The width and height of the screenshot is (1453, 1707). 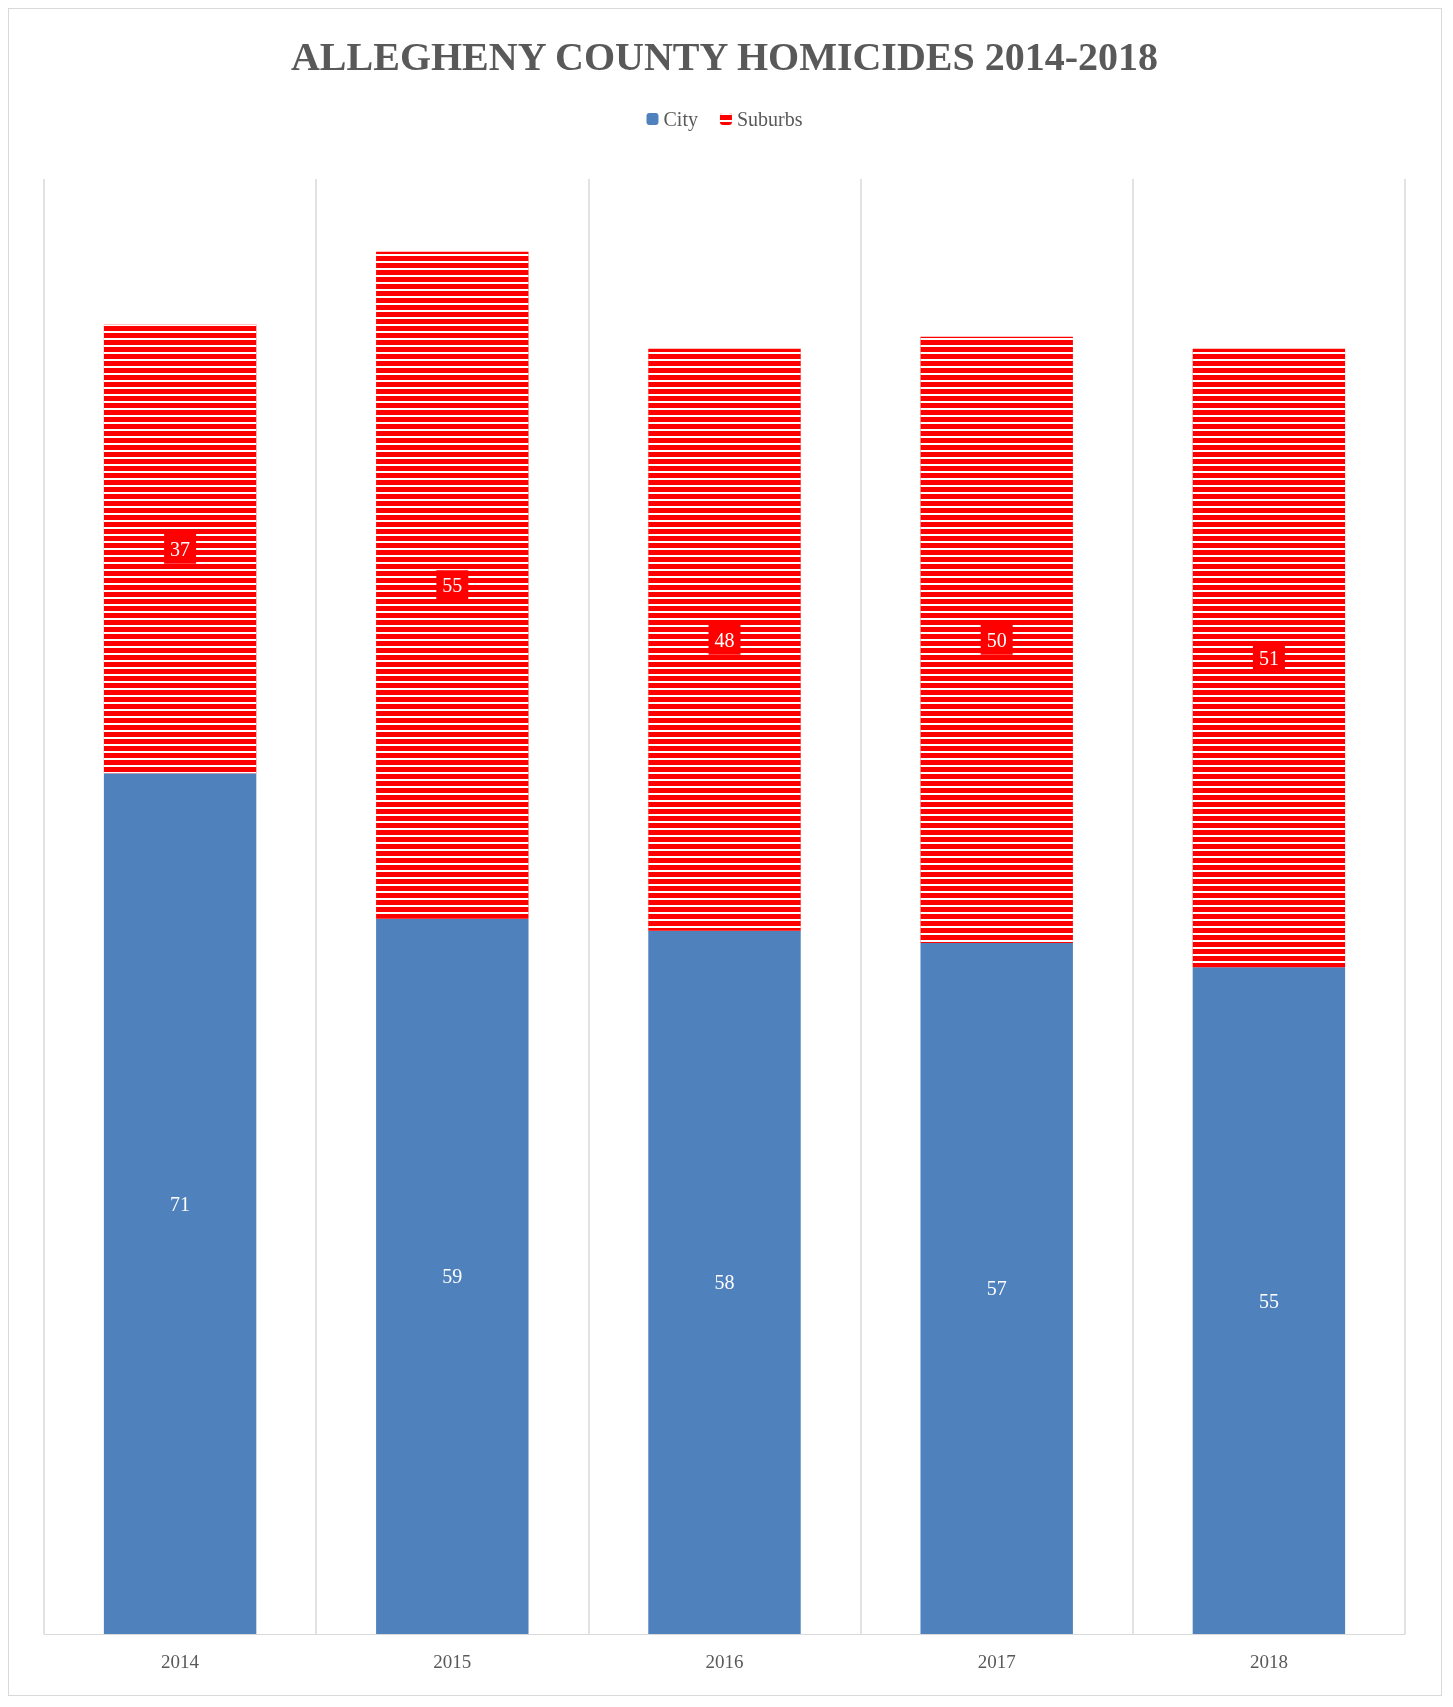 I want to click on x-tick-label: 2017, so click(x=996, y=1661).